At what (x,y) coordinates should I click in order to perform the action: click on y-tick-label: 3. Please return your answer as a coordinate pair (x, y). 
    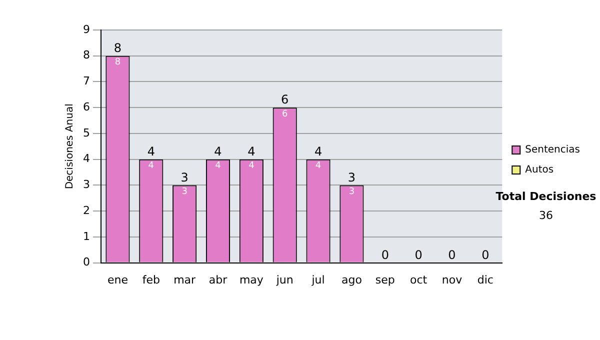
    Looking at the image, I should click on (86, 185).